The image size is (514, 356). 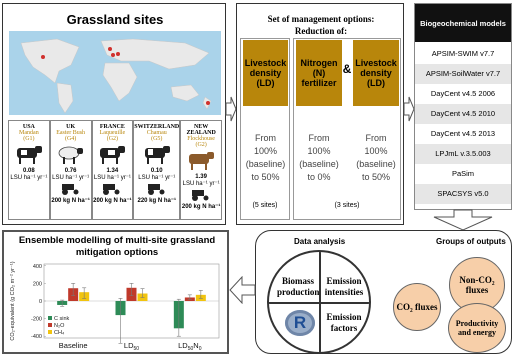 I want to click on y-axis-label: CO₂-equivalent (g CO₂ m⁻² yr⁻¹), so click(x=13, y=300).